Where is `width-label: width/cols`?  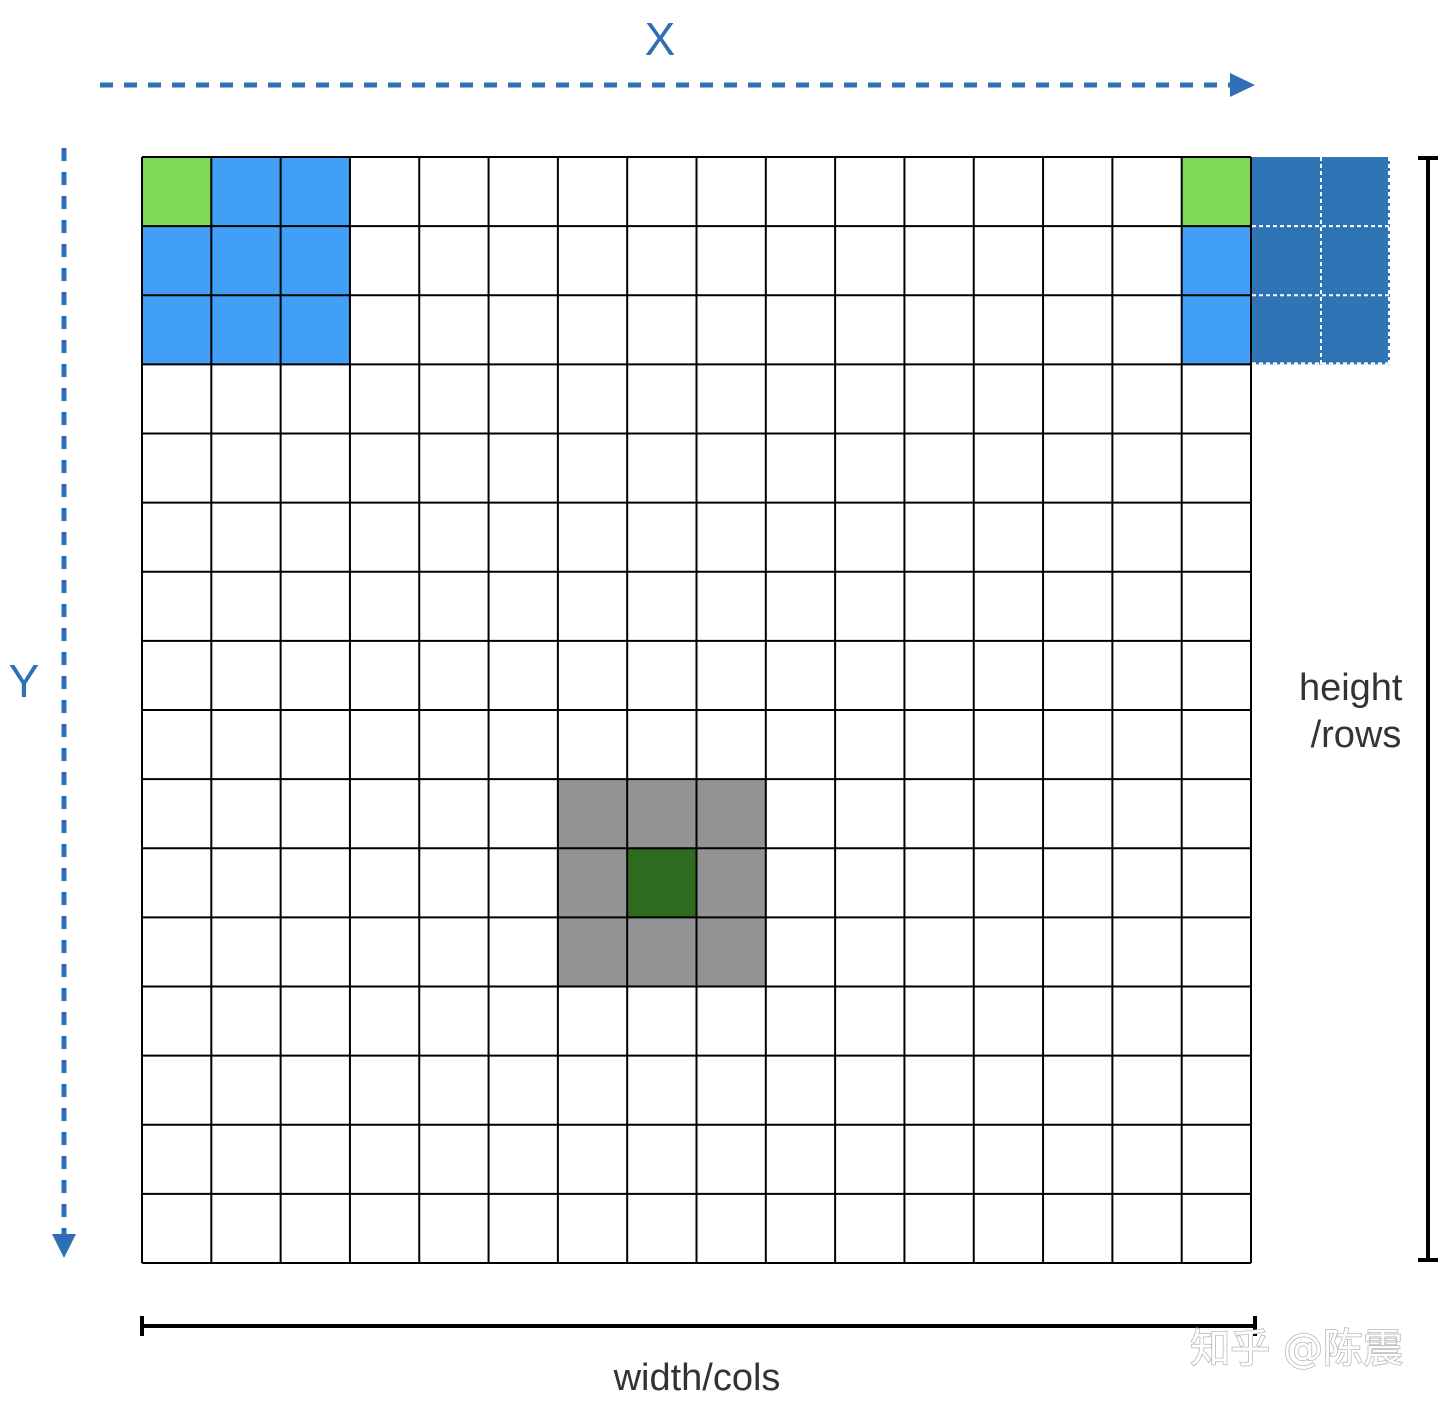
width-label: width/cols is located at coordinates (697, 1378).